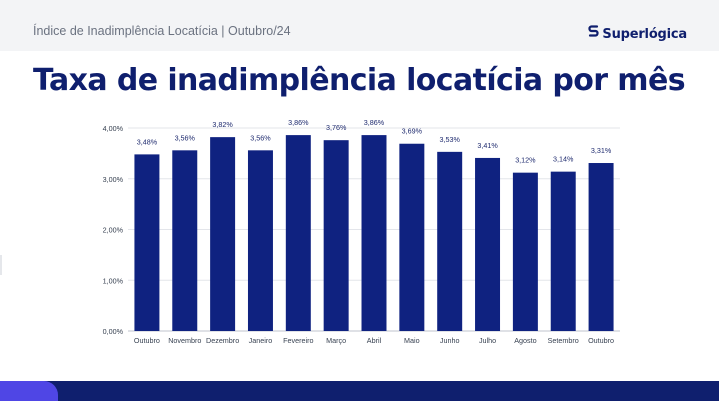 Image resolution: width=719 pixels, height=401 pixels. Describe the element at coordinates (374, 340) in the screenshot. I see `x-tick-label: Abril` at that location.